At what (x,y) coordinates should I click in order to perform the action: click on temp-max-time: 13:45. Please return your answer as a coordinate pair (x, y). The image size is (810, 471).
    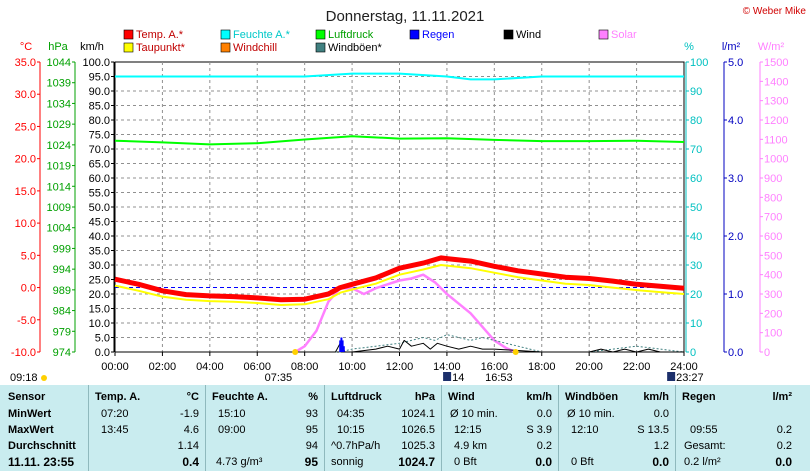
    Looking at the image, I should click on (115, 430).